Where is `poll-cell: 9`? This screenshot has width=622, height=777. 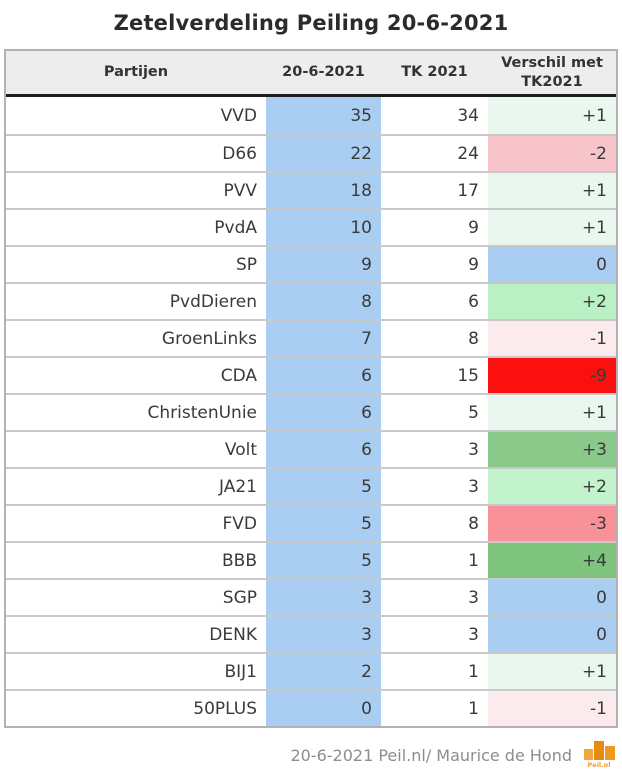
poll-cell: 9 is located at coordinates (323, 264).